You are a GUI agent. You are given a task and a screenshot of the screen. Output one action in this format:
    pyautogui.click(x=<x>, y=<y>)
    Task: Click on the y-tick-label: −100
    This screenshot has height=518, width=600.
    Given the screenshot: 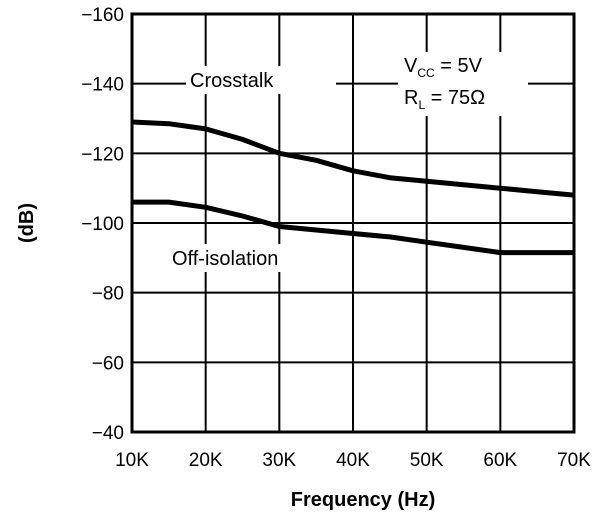 What is the action you would take?
    pyautogui.click(x=102, y=224)
    